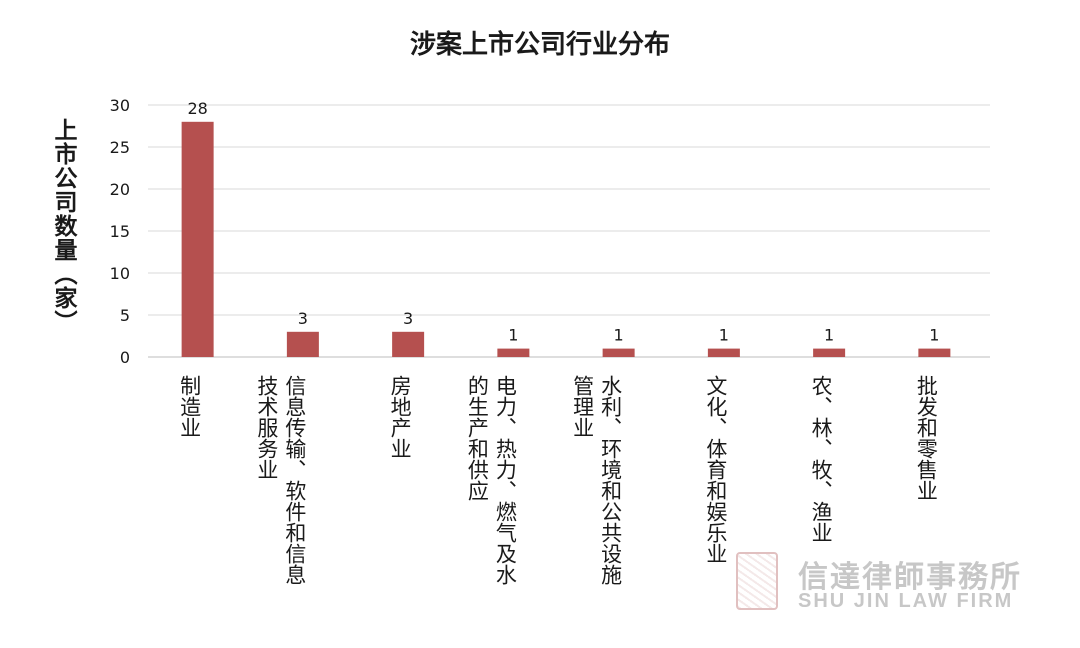 The height and width of the screenshot is (648, 1080). I want to click on y-axis-label: 上市公司数量（家）, so click(63, 226).